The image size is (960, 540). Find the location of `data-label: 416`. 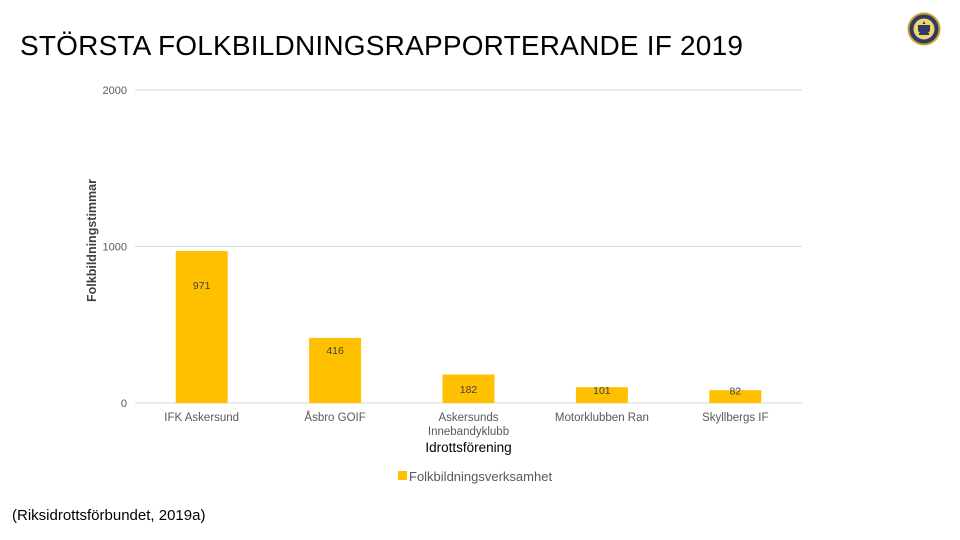

data-label: 416 is located at coordinates (335, 351).